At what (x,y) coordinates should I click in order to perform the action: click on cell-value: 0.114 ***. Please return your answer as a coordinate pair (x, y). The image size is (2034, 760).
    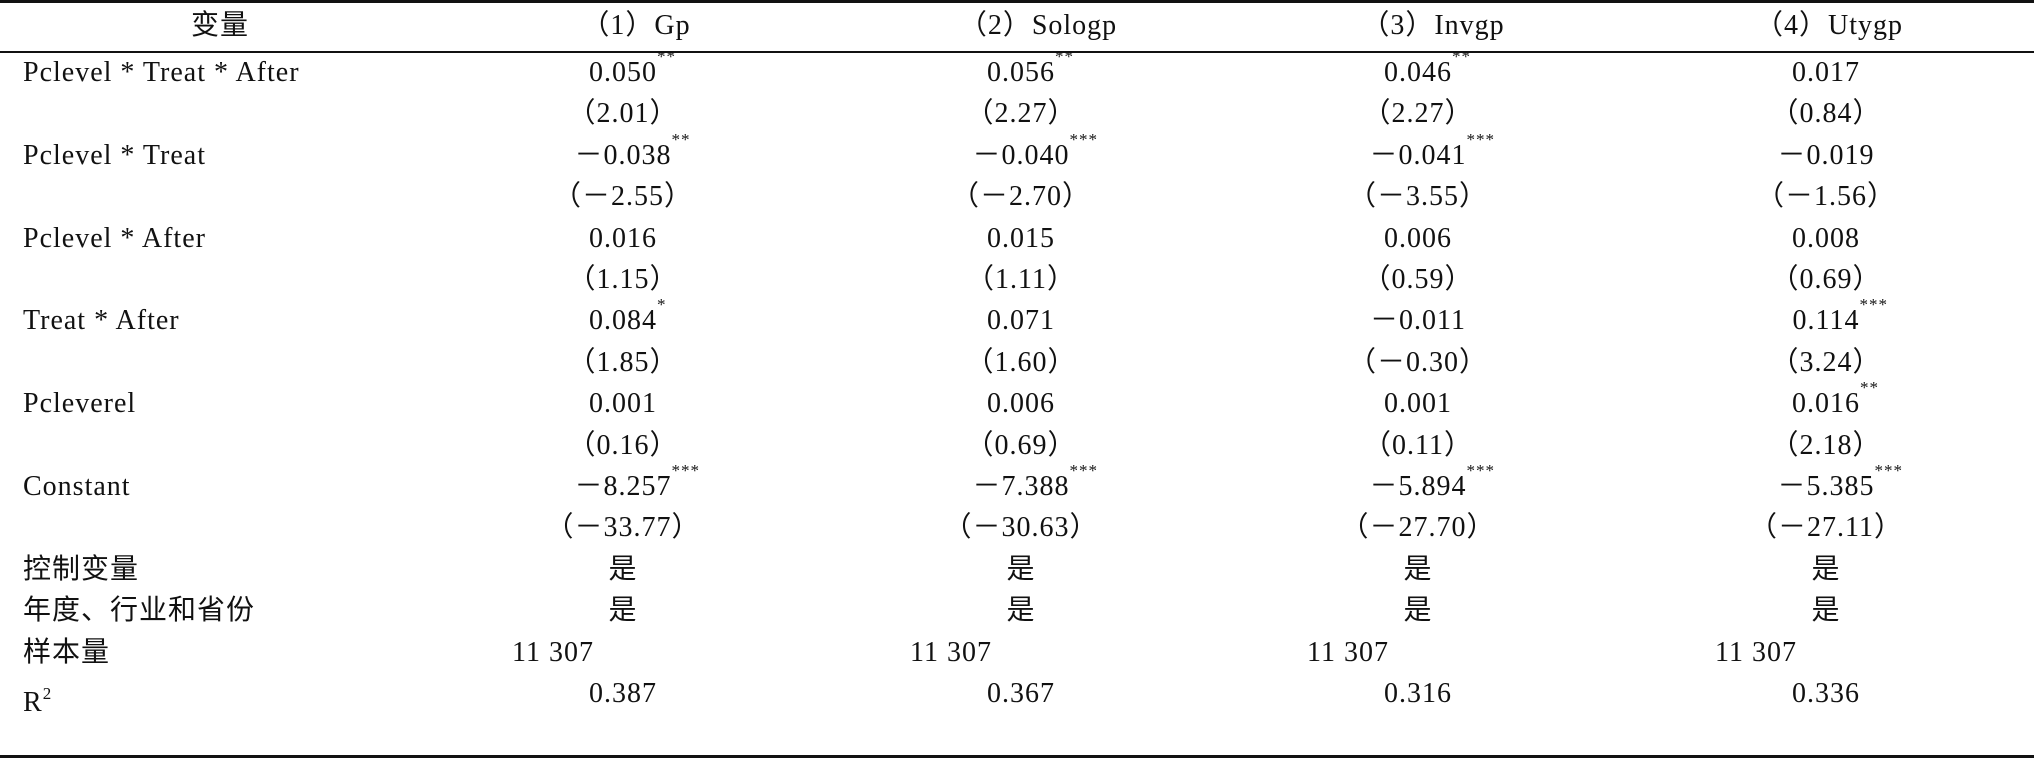
    Looking at the image, I should click on (1840, 316).